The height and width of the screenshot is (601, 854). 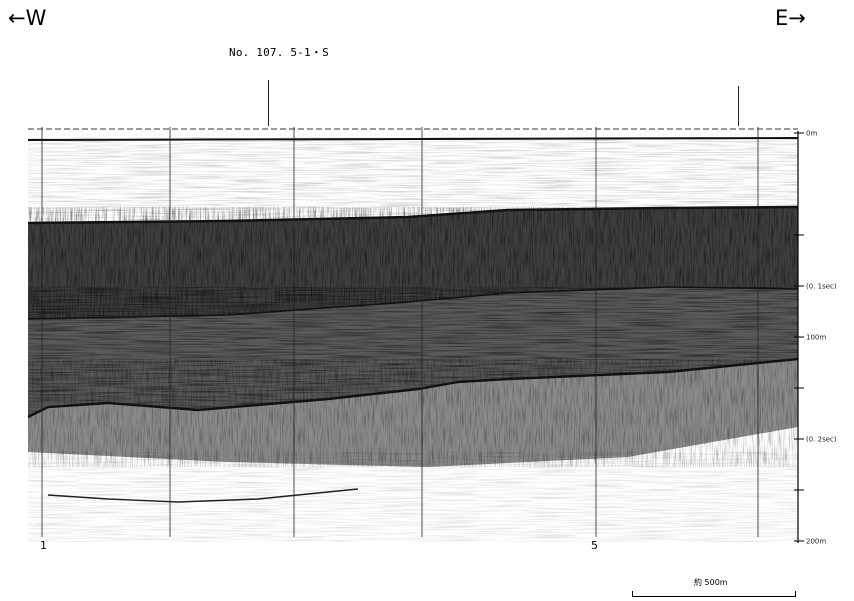 What do you see at coordinates (279, 52) in the screenshot?
I see `survey-line-label: No. 107. 5-1・S` at bounding box center [279, 52].